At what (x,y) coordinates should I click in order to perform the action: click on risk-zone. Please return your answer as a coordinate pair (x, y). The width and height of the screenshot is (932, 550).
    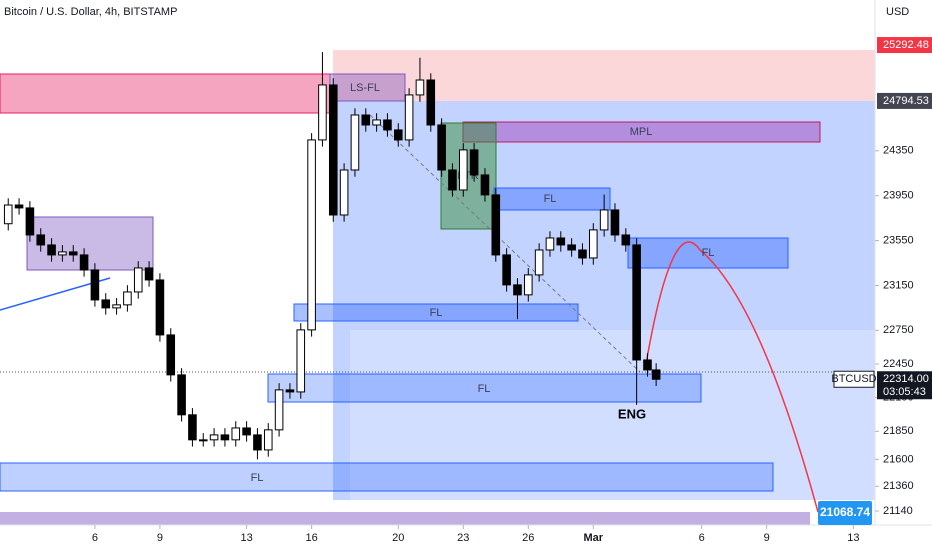
    Looking at the image, I should click on (604, 75).